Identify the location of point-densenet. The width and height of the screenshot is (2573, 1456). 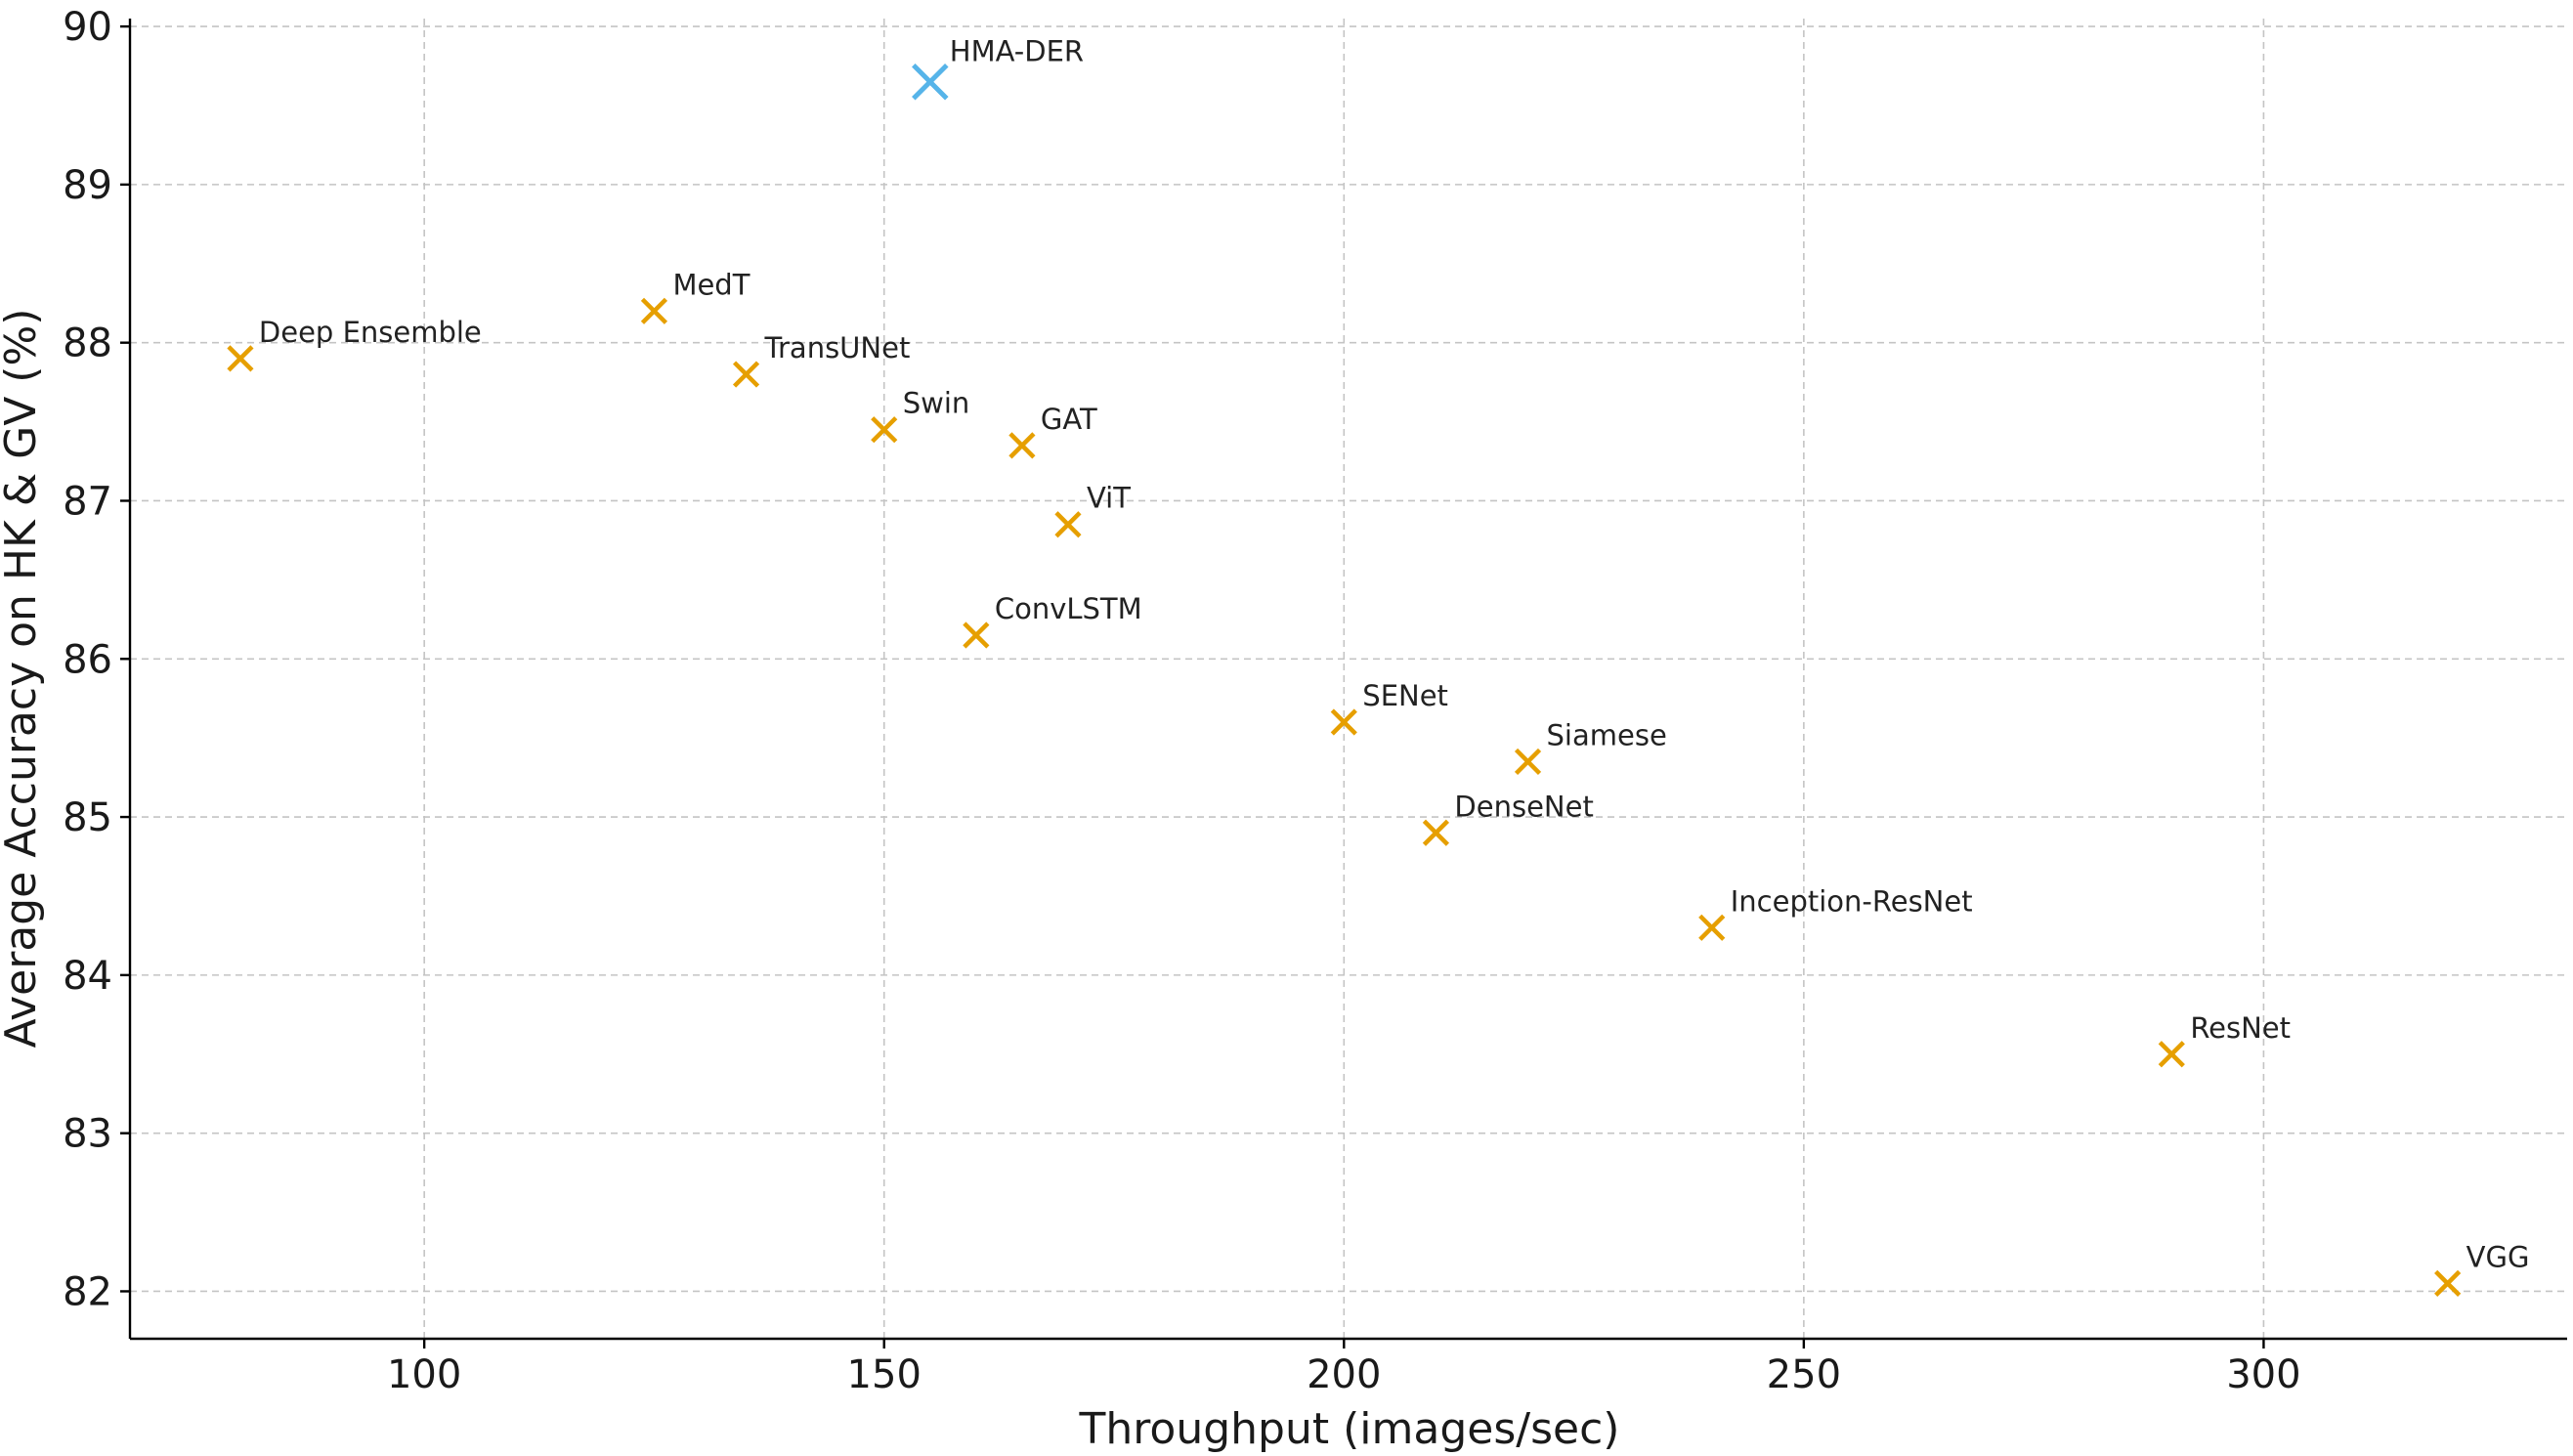
(1435, 832).